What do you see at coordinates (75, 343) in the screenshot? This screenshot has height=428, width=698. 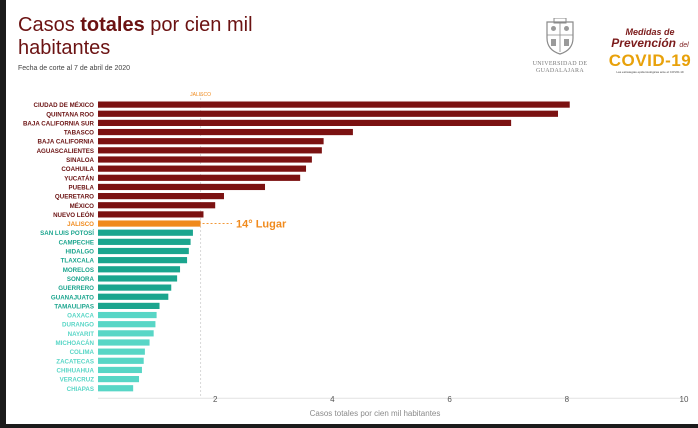 I see `category-label-27: MICHOACÁN` at bounding box center [75, 343].